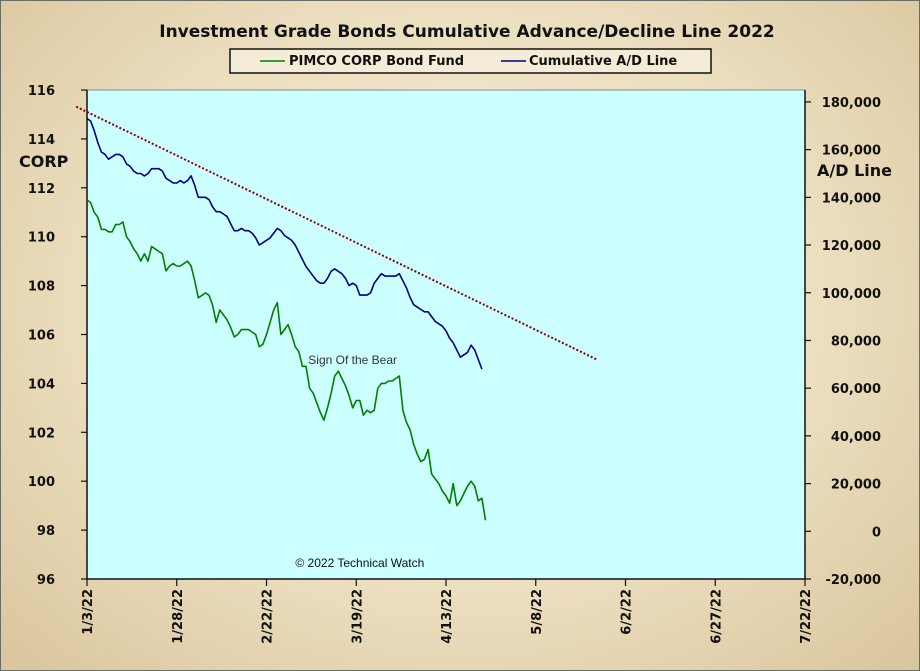 The image size is (920, 671). Describe the element at coordinates (41, 336) in the screenshot. I see `left-tick-label: 106` at that location.